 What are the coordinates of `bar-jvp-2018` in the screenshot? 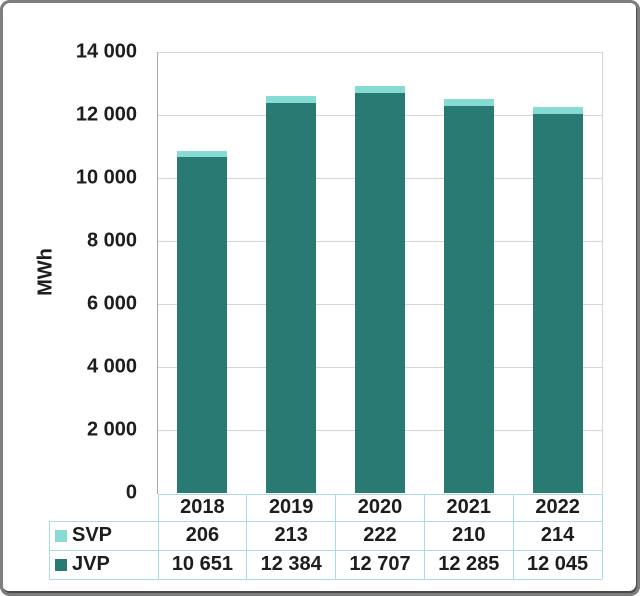 It's located at (202, 325).